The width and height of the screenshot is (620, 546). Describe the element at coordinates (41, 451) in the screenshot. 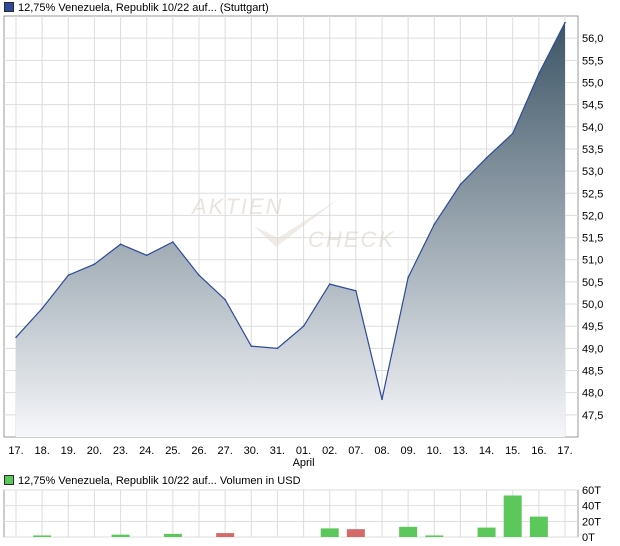

I see `price-xtick-label: 18.` at that location.